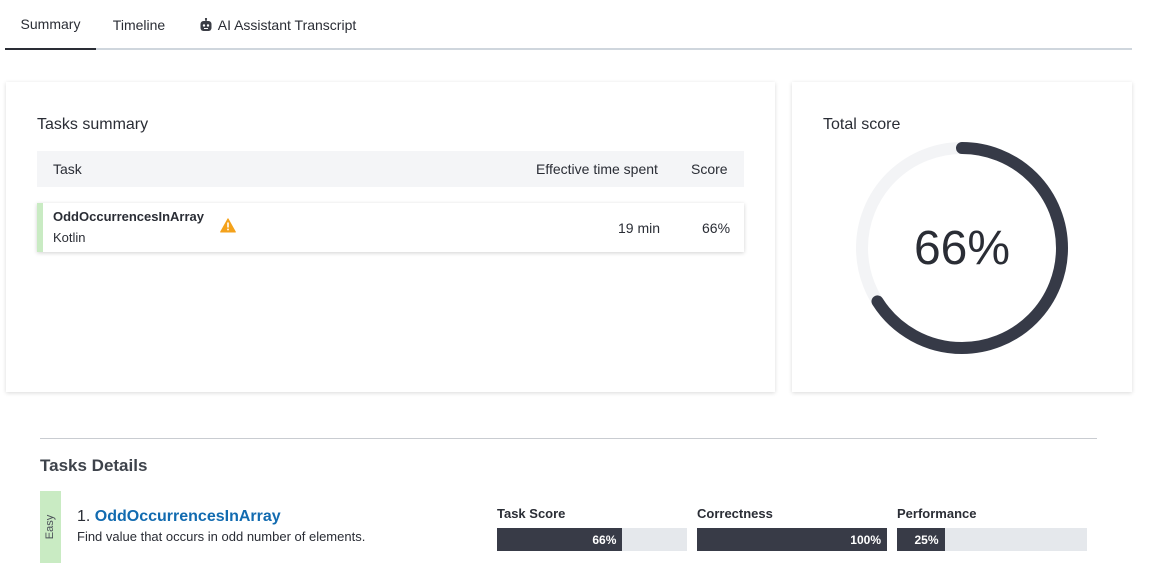  I want to click on task-number: 1., so click(84, 516).